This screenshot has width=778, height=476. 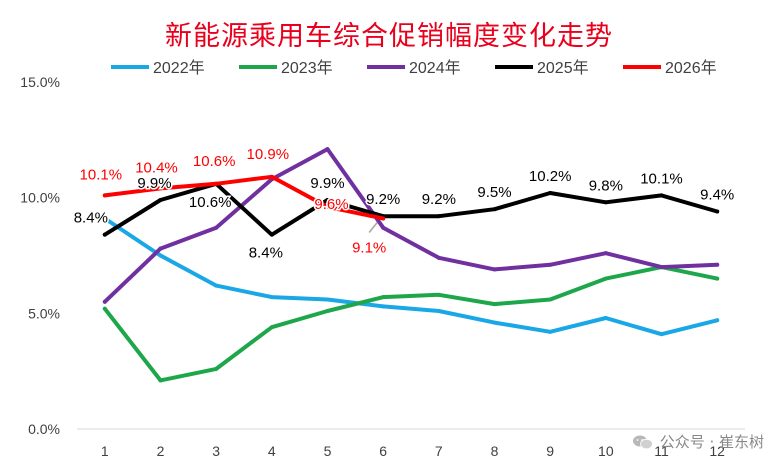 What do you see at coordinates (331, 204) in the screenshot?
I see `data-label-2026: 9.6%` at bounding box center [331, 204].